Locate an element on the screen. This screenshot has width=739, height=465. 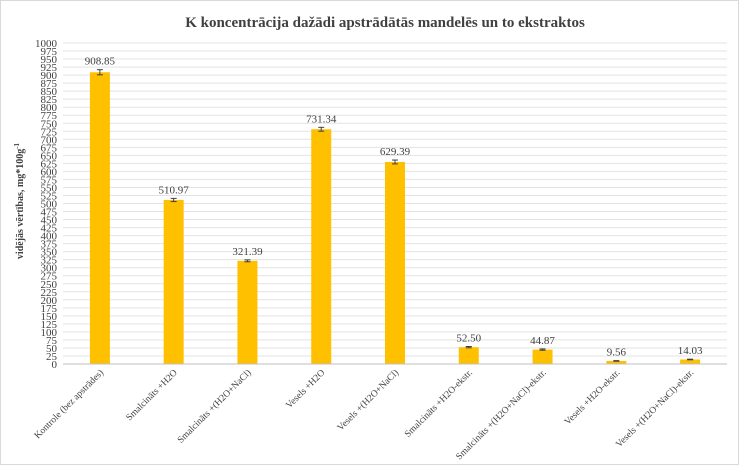
y-tick-label: 575 is located at coordinates (49, 180).